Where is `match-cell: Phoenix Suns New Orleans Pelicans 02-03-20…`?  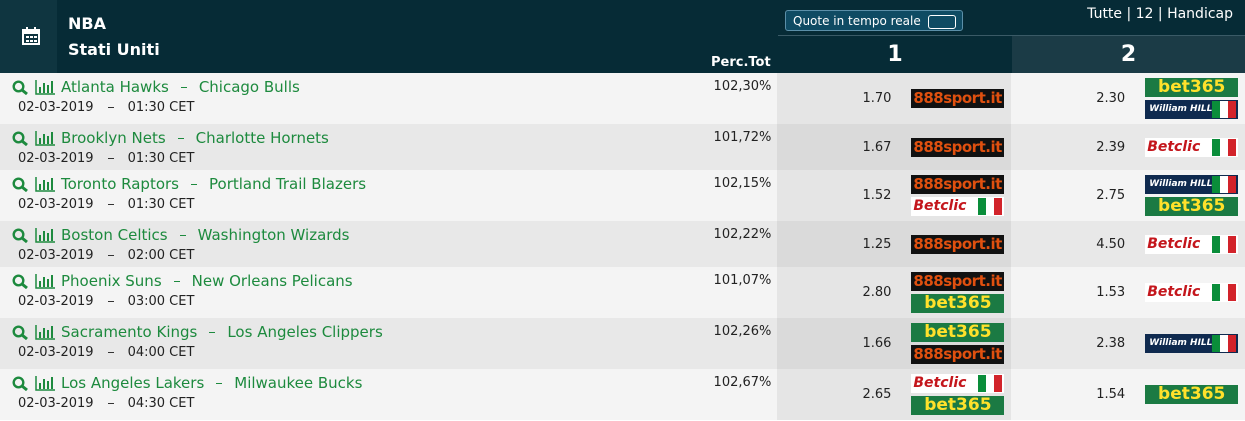 match-cell: Phoenix Suns New Orleans Pelicans 02-03-20… is located at coordinates (352, 292).